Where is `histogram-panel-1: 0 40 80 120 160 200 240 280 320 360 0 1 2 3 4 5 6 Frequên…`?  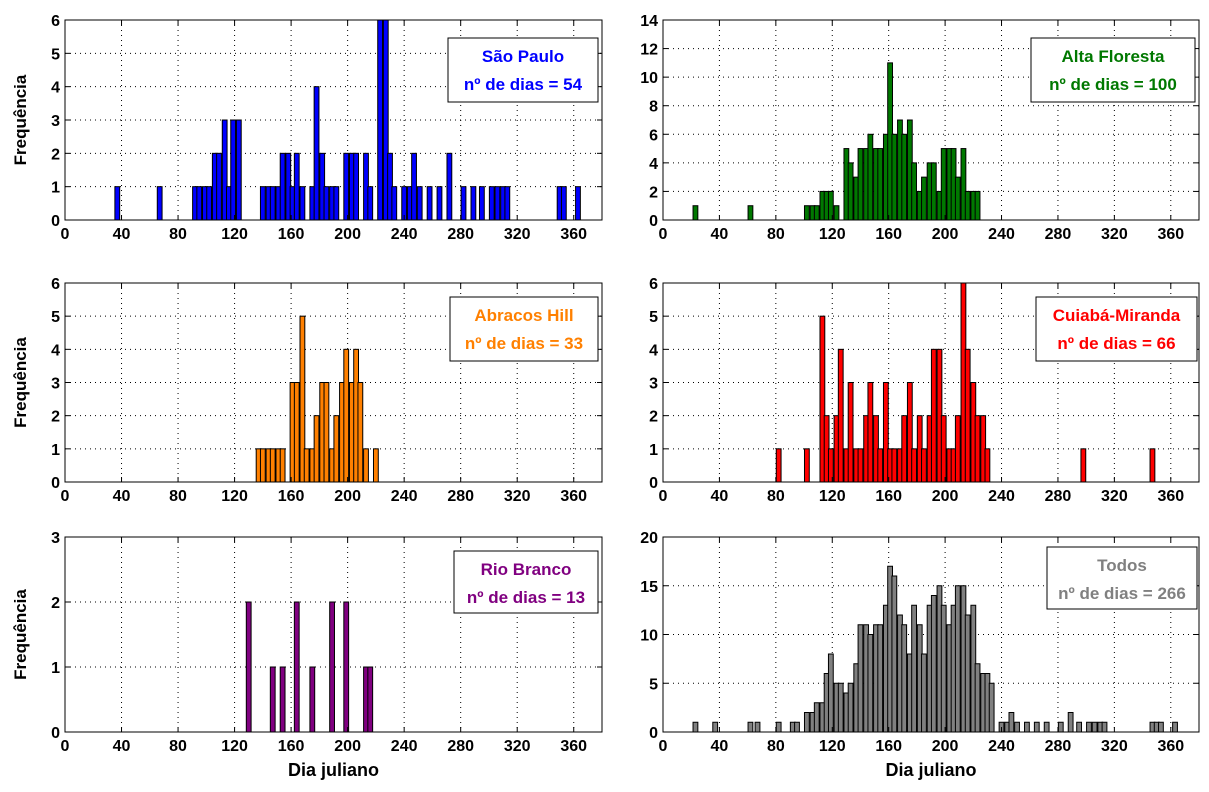 histogram-panel-1: 0 40 80 120 160 200 240 280 320 360 0 1 2 3 4 5 6 Frequên… is located at coordinates (307, 128).